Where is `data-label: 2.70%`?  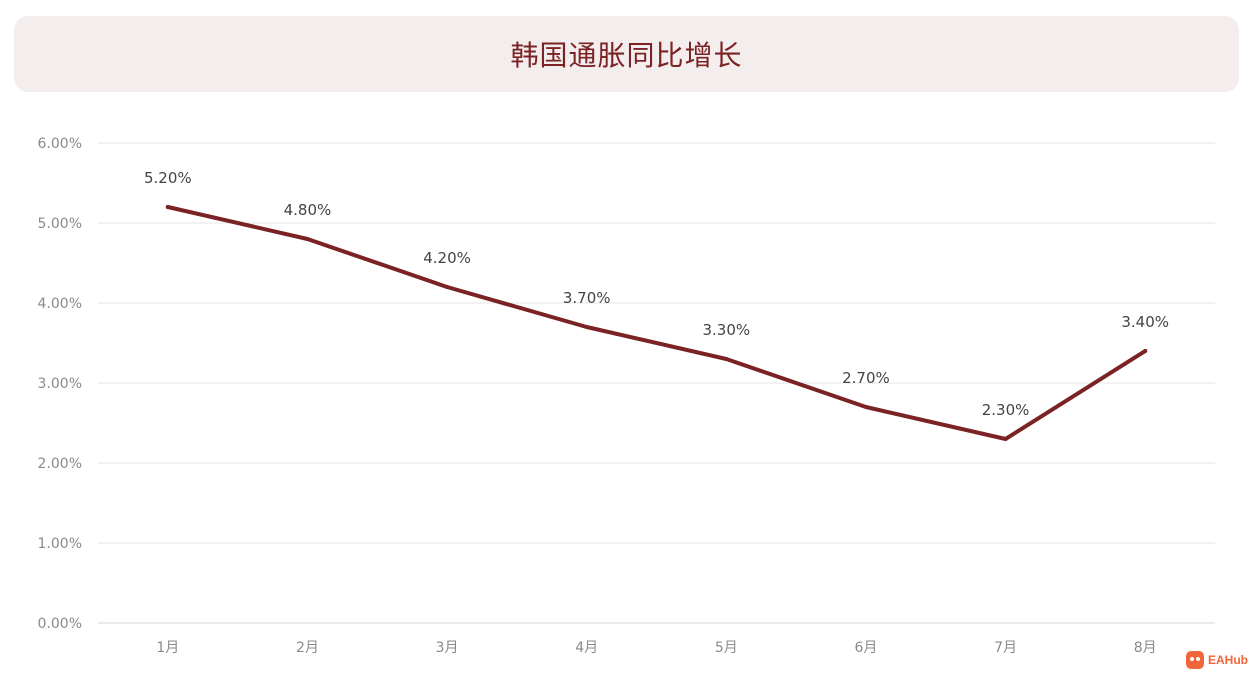 data-label: 2.70% is located at coordinates (866, 378).